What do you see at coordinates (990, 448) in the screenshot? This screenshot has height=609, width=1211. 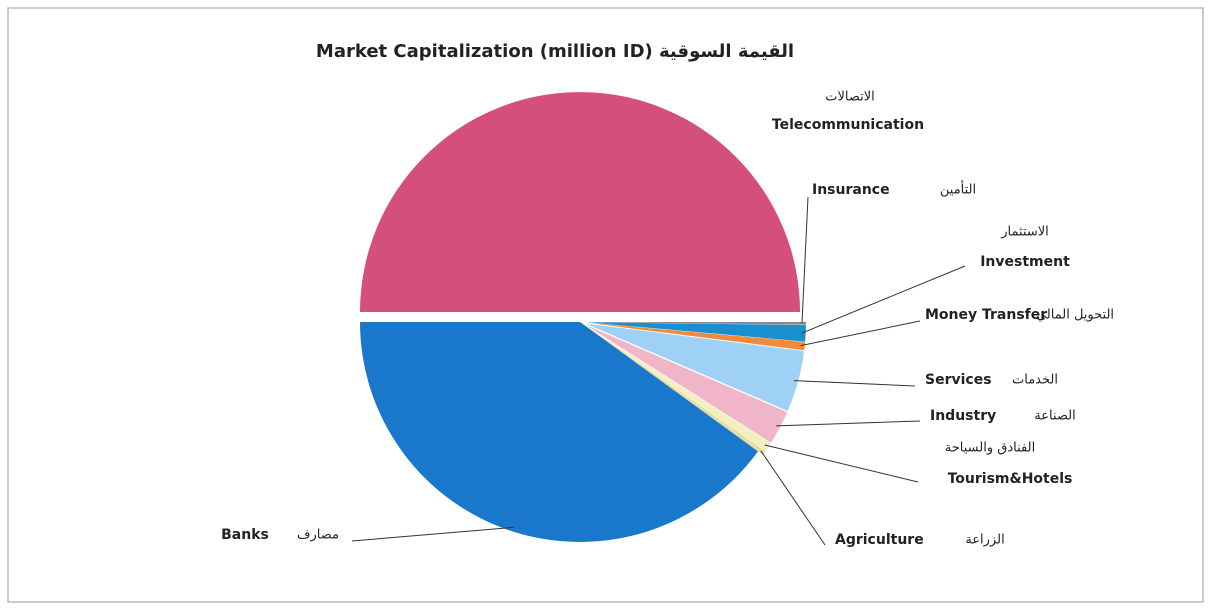 I see `slice-label-ar: الفنادق والسياحة` at bounding box center [990, 448].